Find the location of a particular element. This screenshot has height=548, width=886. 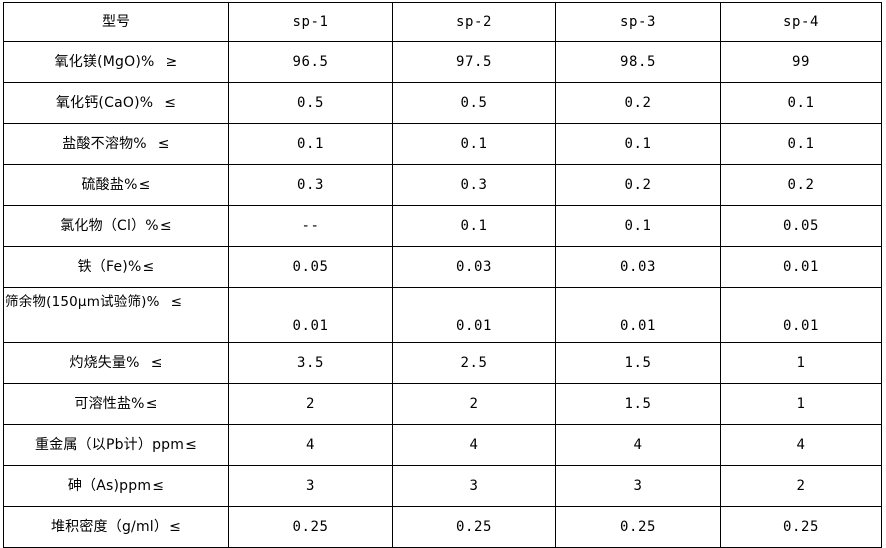

row-label-cell: 铁（Fe)%≤ is located at coordinates (116, 267).